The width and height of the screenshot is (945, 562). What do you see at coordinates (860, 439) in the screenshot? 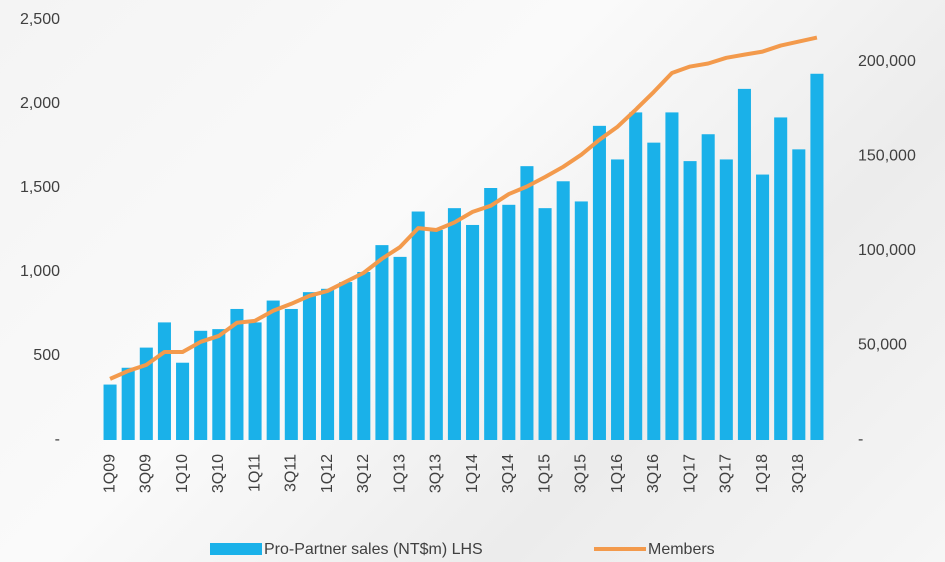
I see `y2-tick-label: -` at bounding box center [860, 439].